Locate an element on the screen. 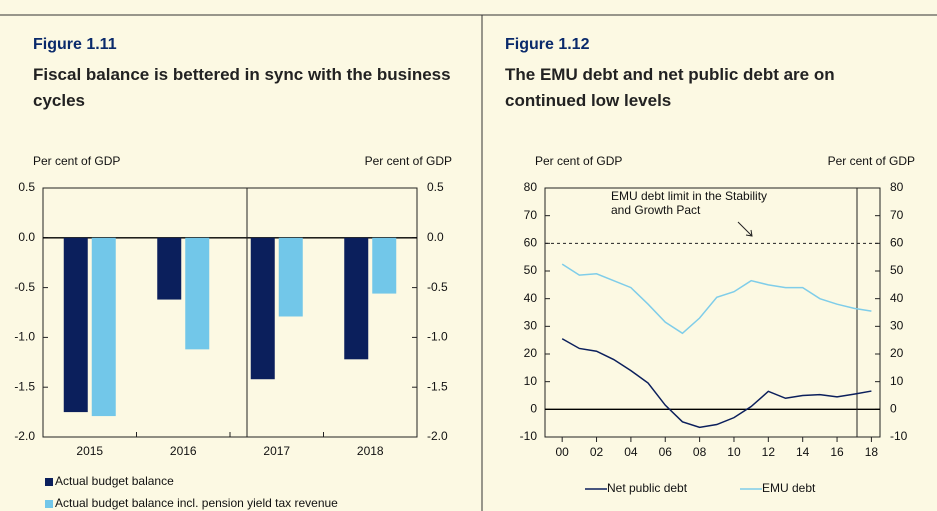 The height and width of the screenshot is (511, 937). x-tick-label: 2015 is located at coordinates (89, 451).